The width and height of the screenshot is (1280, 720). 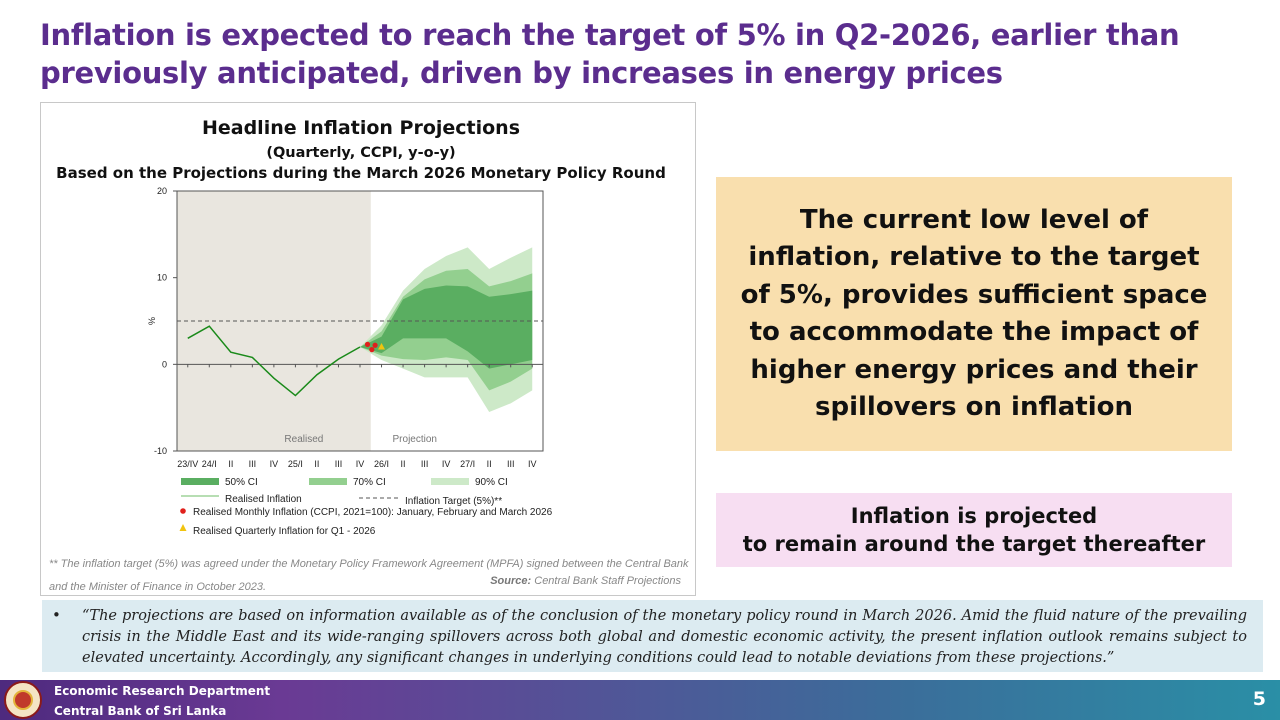 I want to click on y-tick-label: 0, so click(x=164, y=364).